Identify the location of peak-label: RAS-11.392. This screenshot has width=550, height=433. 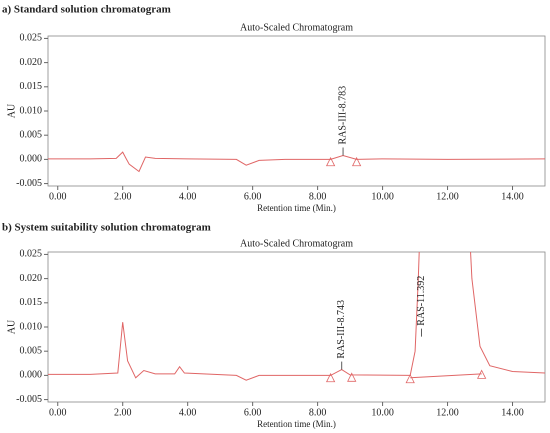
(421, 301).